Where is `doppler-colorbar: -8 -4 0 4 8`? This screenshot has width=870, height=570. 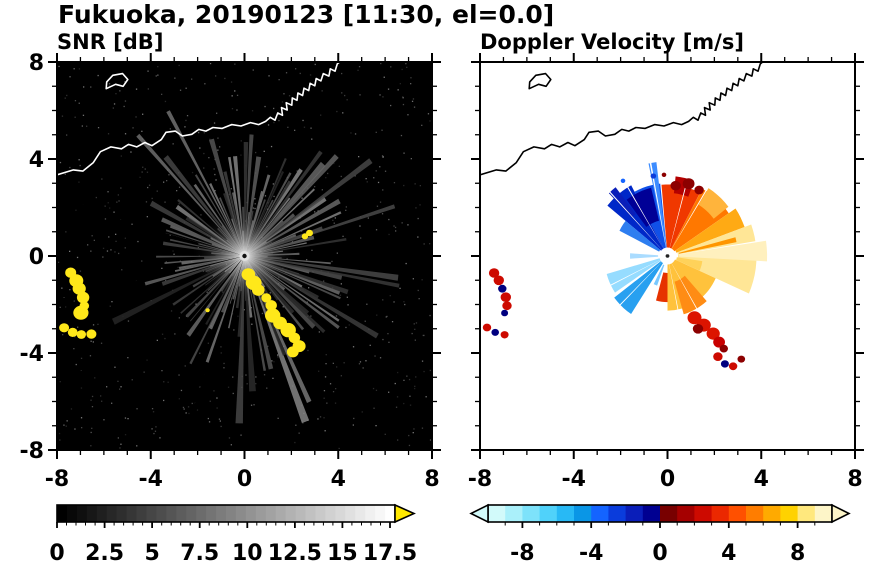
doppler-colorbar: -8 -4 0 4 8 is located at coordinates (660, 534).